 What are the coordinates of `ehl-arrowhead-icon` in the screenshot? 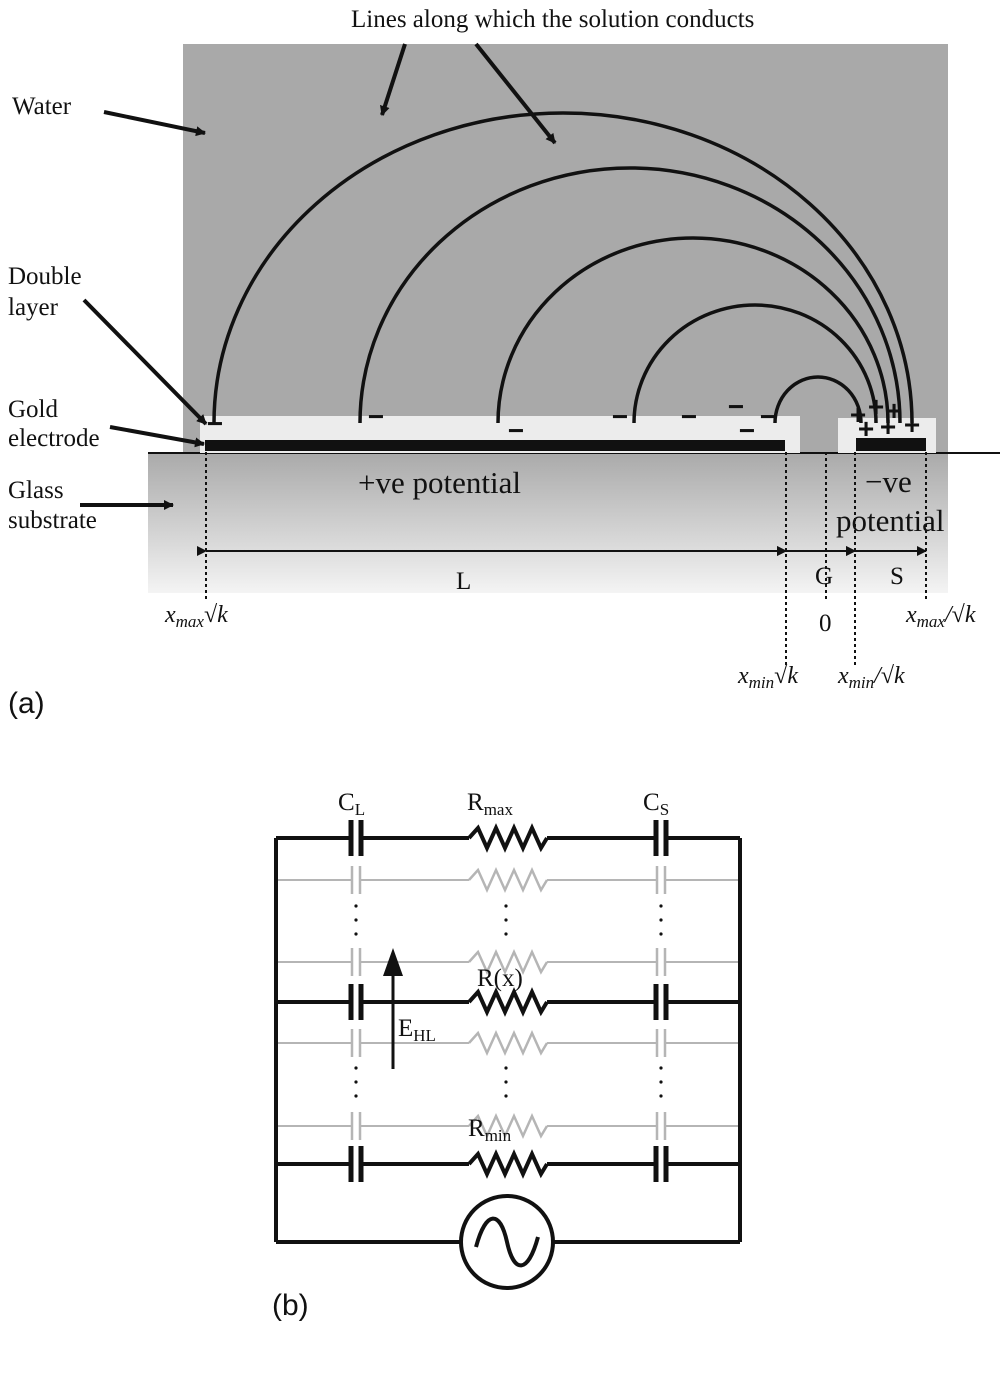 It's located at (393, 962).